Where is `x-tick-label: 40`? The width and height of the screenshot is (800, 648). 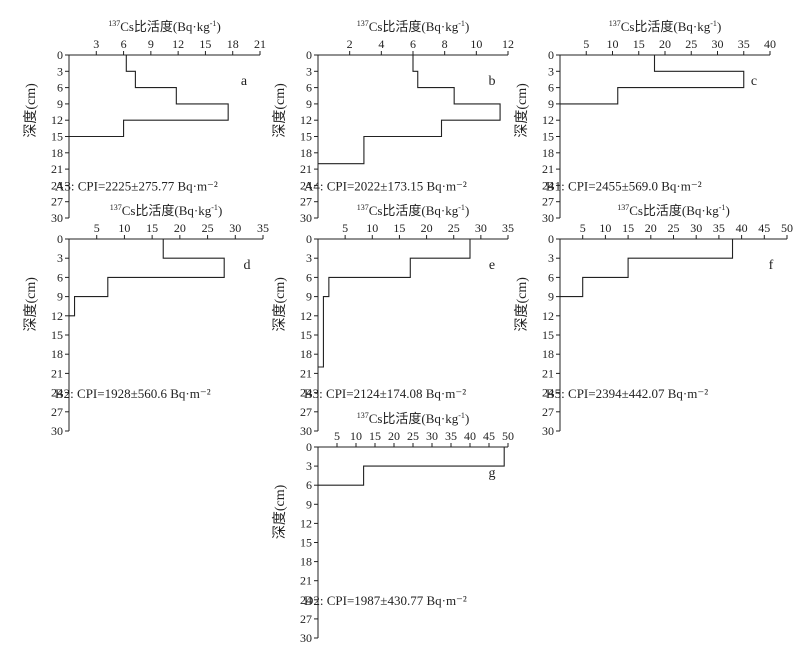 x-tick-label: 40 is located at coordinates (742, 228).